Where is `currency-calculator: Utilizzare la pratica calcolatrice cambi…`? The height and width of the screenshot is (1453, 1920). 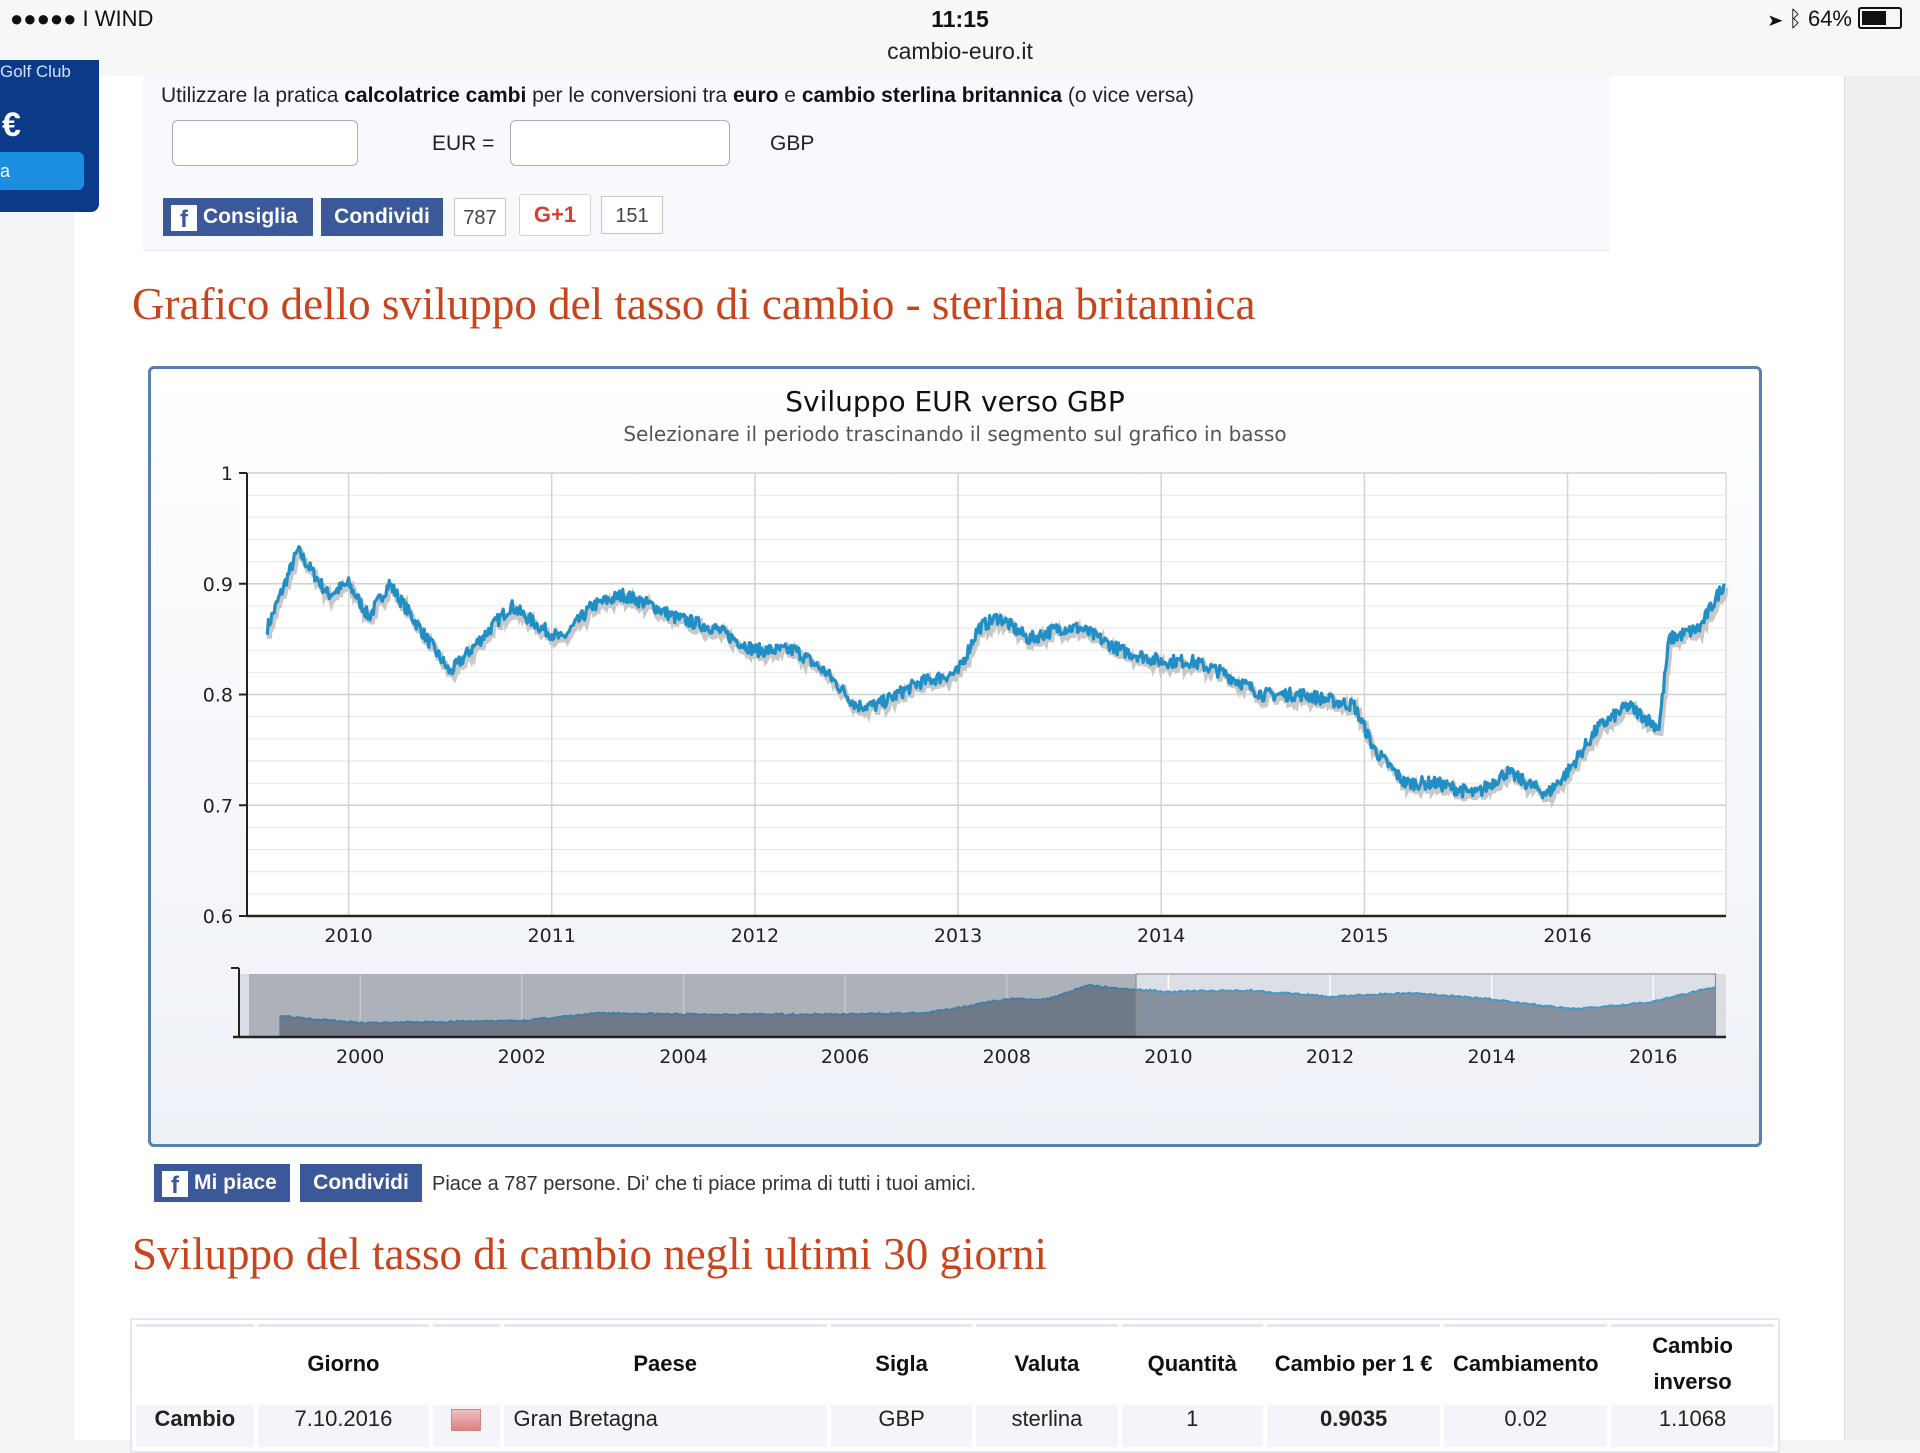
currency-calculator: Utilizzare la pratica calcolatrice cambi… is located at coordinates (876, 163).